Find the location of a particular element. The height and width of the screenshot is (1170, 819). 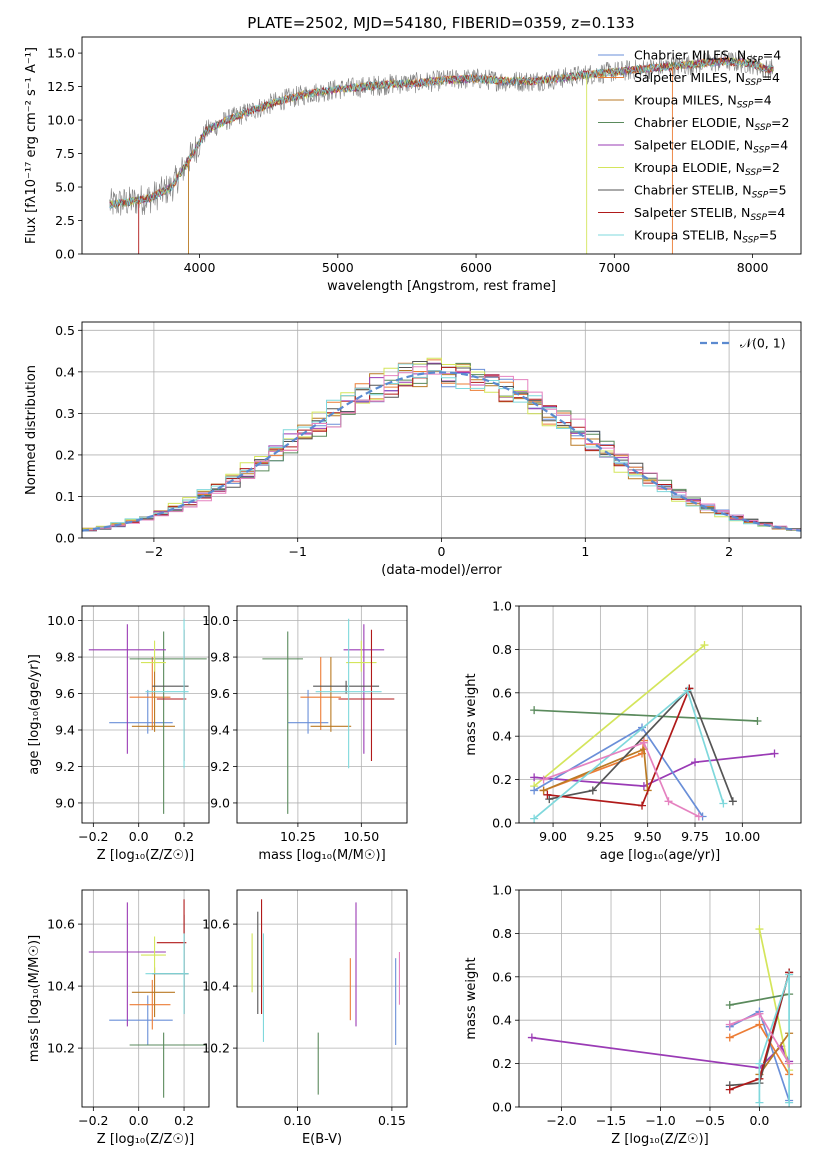

errorbar-chabrier_elodie is located at coordinates (168, 722).